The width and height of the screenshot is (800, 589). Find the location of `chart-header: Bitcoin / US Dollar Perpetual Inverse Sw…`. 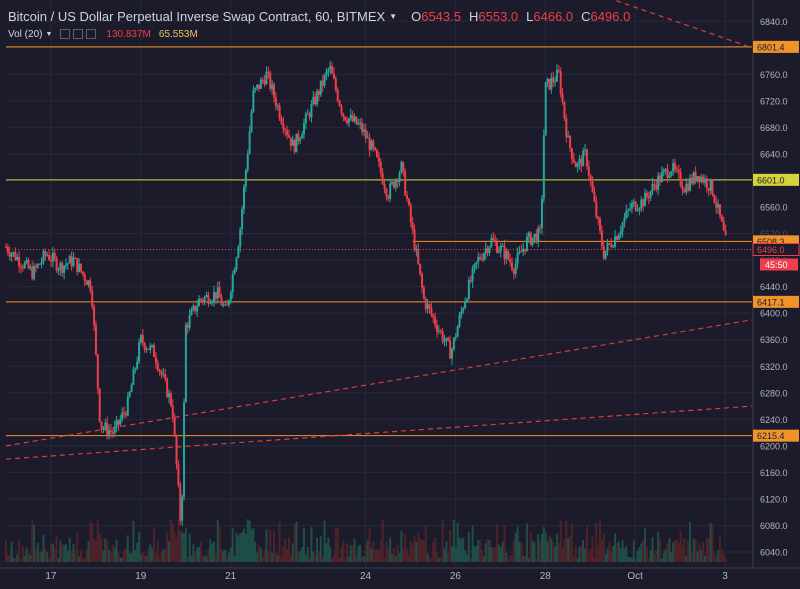

chart-header: Bitcoin / US Dollar Perpetual Inverse Sw… is located at coordinates (319, 16).